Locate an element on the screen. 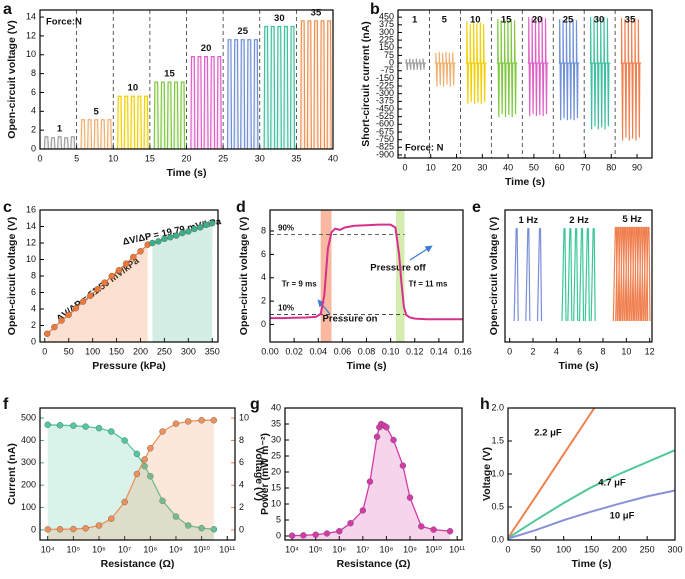 Image resolution: width=685 pixels, height=579 pixels. x-axis-label: Time (s) is located at coordinates (578, 366).